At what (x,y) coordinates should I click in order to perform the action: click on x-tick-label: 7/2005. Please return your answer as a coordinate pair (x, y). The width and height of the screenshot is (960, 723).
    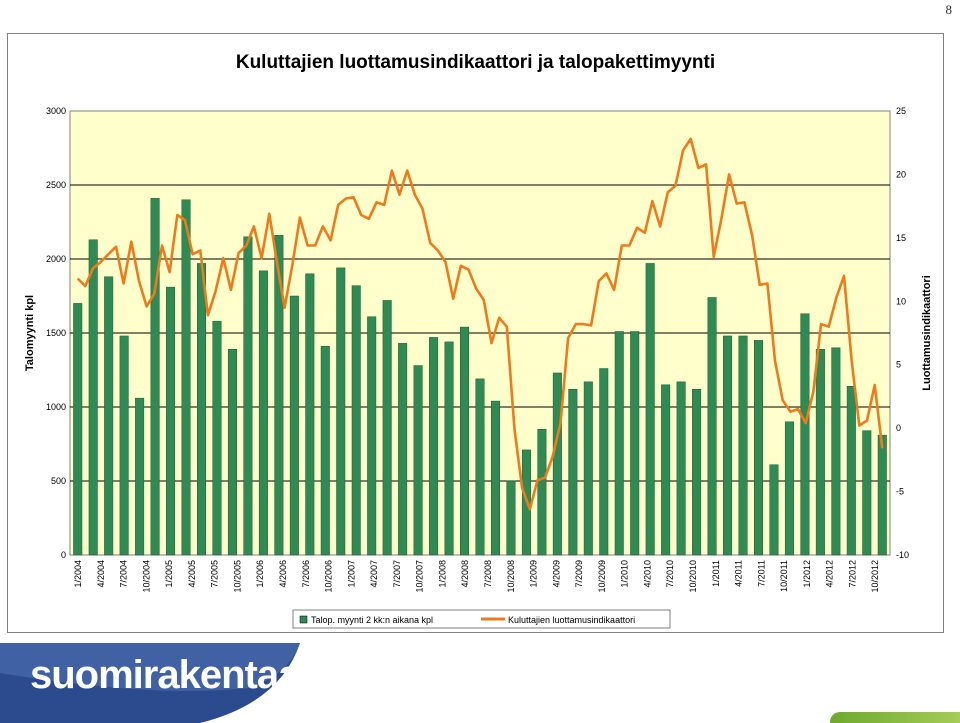
    Looking at the image, I should click on (215, 574).